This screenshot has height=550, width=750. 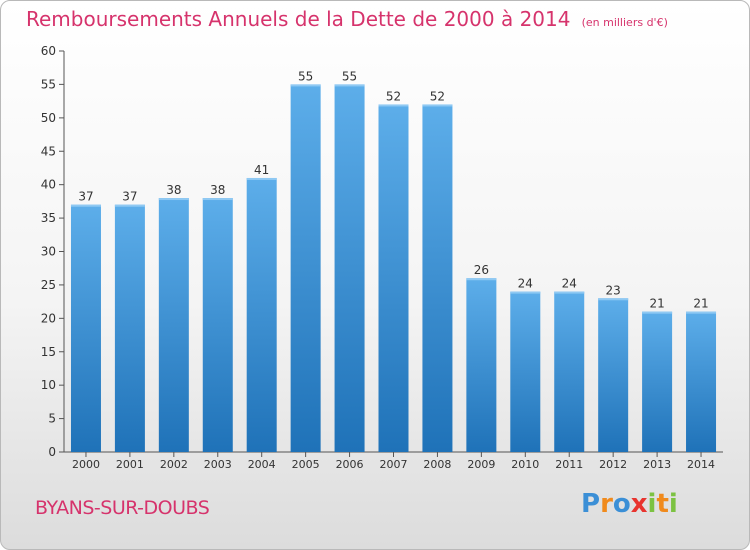 What do you see at coordinates (525, 464) in the screenshot?
I see `x-tick-label: 2010` at bounding box center [525, 464].